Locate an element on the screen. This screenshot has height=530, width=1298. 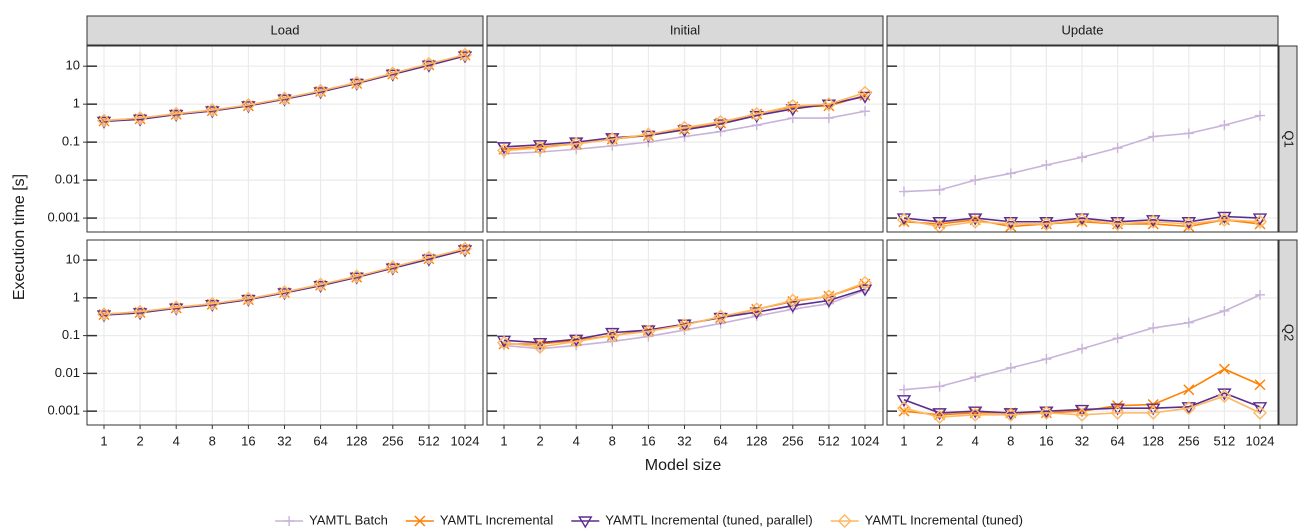
legend-label: YAMTL Incremental (tuned, parallel) is located at coordinates (708, 519).